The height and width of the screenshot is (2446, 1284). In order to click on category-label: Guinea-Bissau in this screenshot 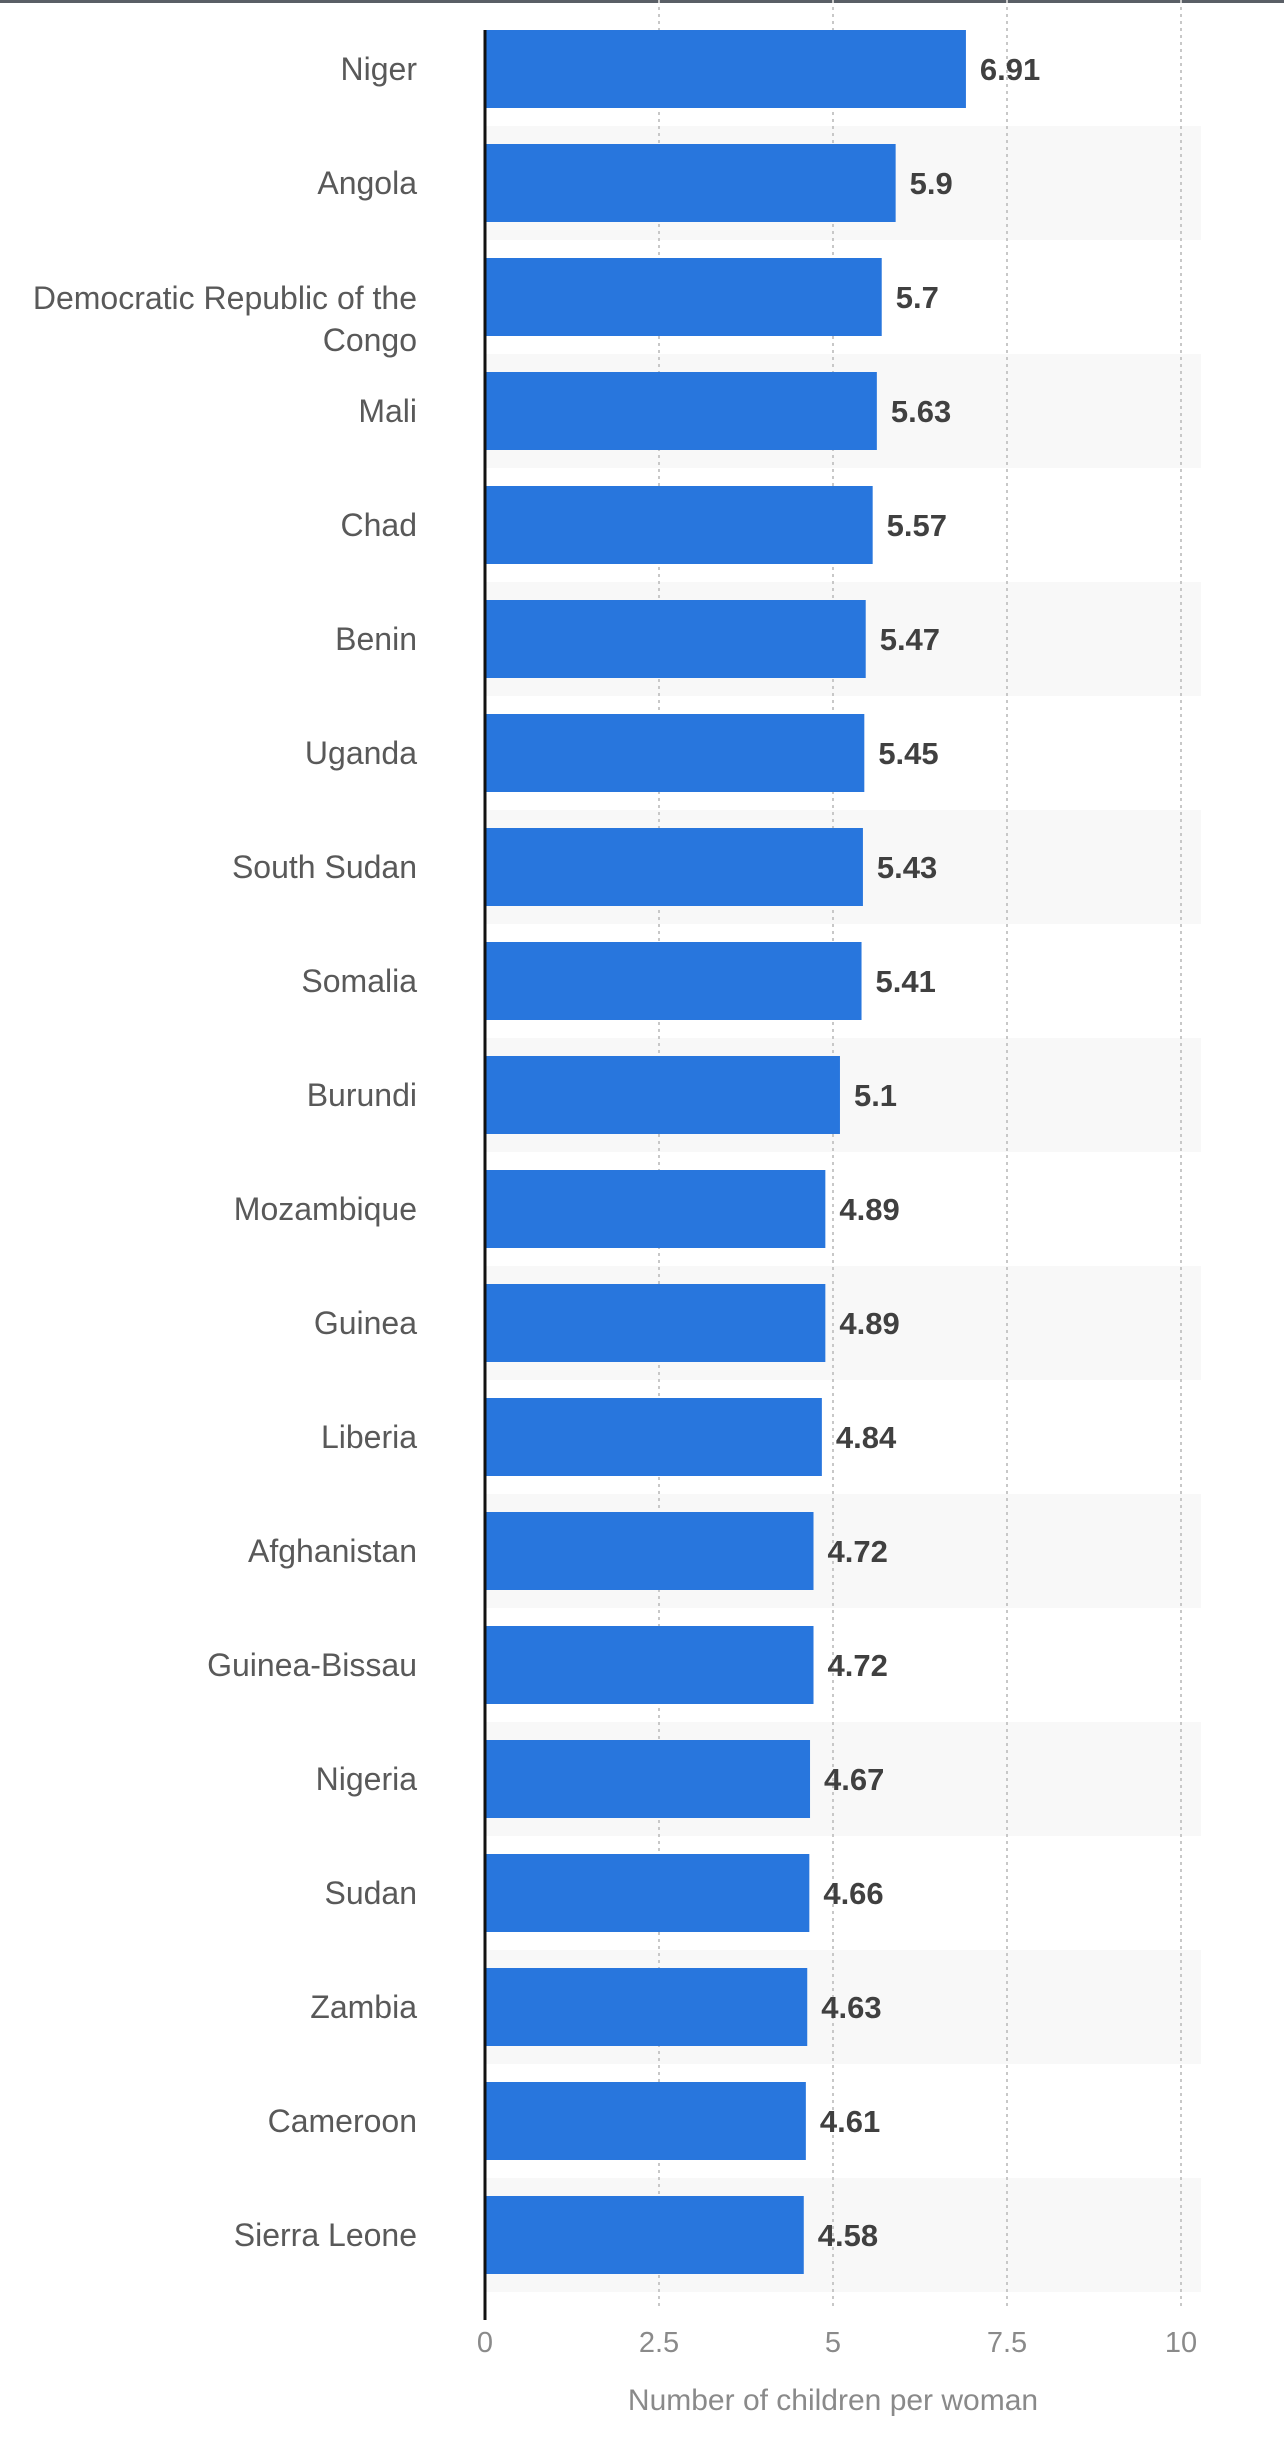, I will do `click(312, 1665)`.